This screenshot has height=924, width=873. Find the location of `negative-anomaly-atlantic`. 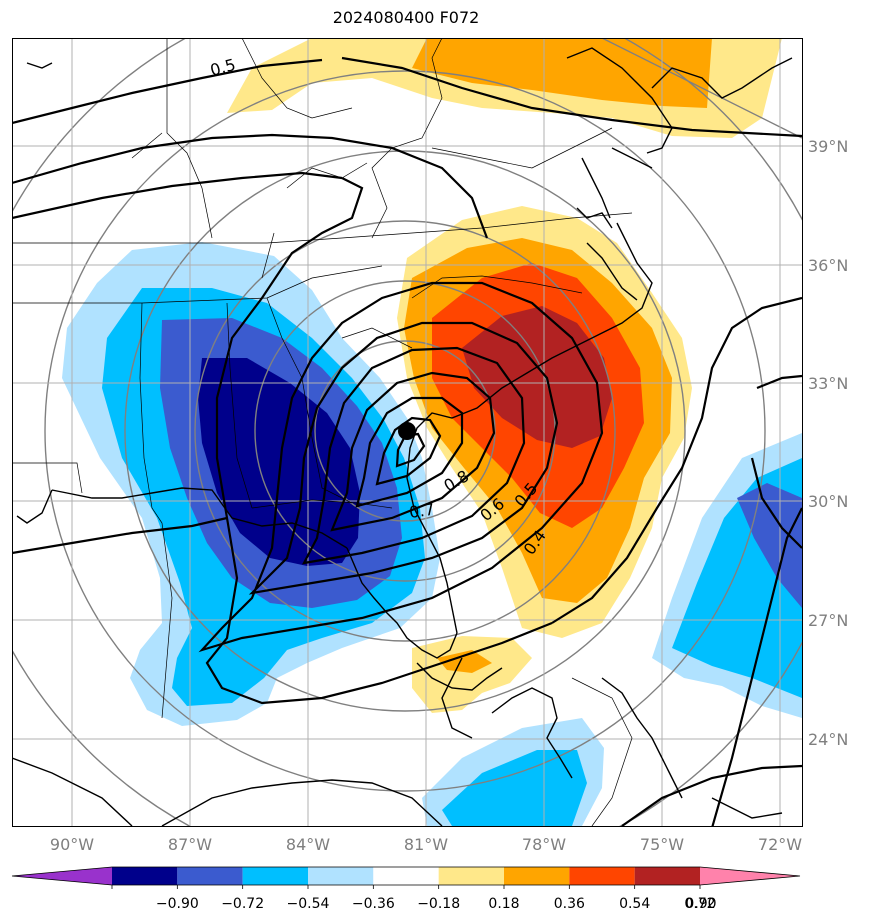

negative-anomaly-atlantic is located at coordinates (727, 575).